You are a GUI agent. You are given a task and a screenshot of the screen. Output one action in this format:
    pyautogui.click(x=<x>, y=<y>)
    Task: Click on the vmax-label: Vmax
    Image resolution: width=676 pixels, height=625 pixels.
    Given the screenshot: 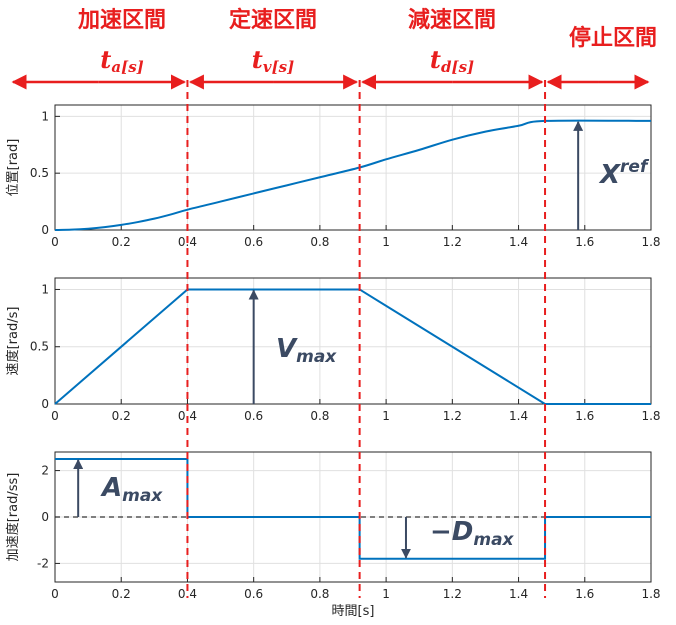 What is the action you would take?
    pyautogui.click(x=306, y=350)
    